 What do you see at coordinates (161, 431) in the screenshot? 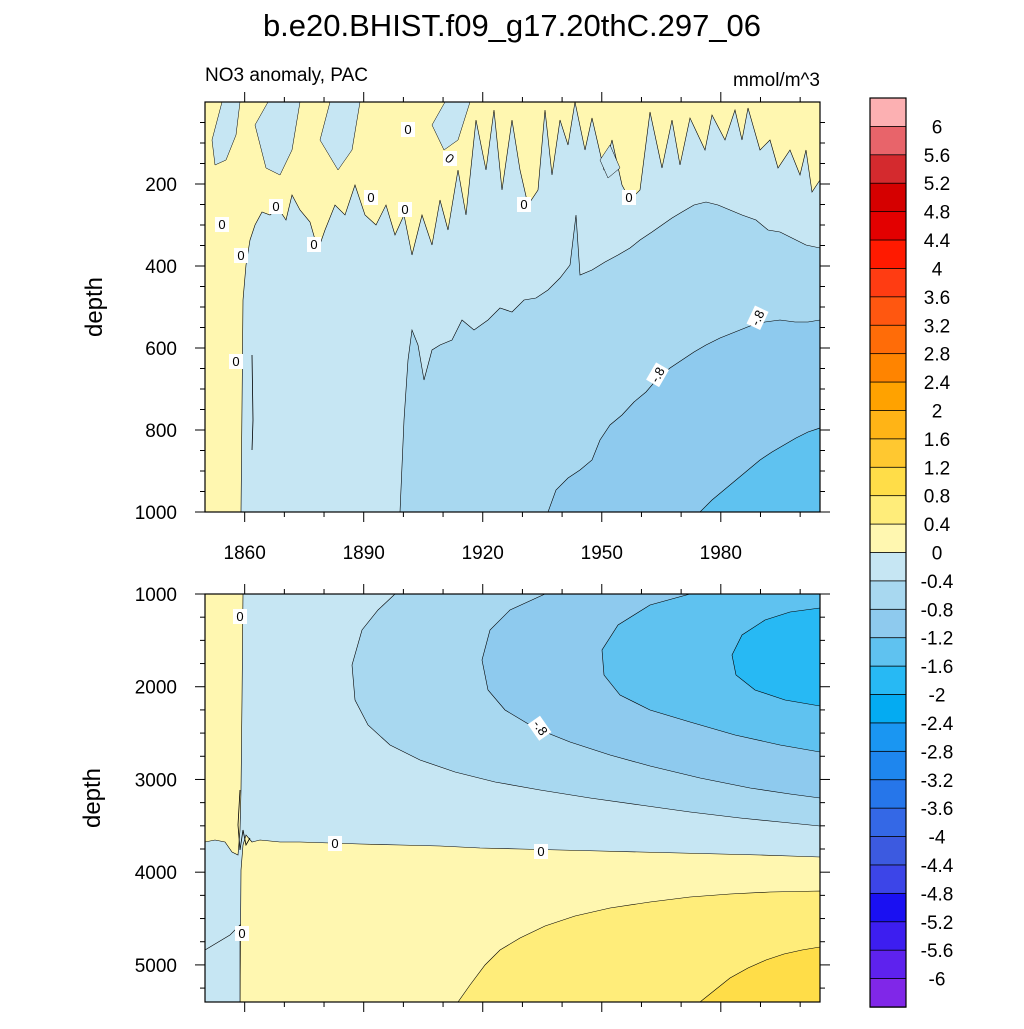
I see `upper-ytick-label: 800` at bounding box center [161, 431].